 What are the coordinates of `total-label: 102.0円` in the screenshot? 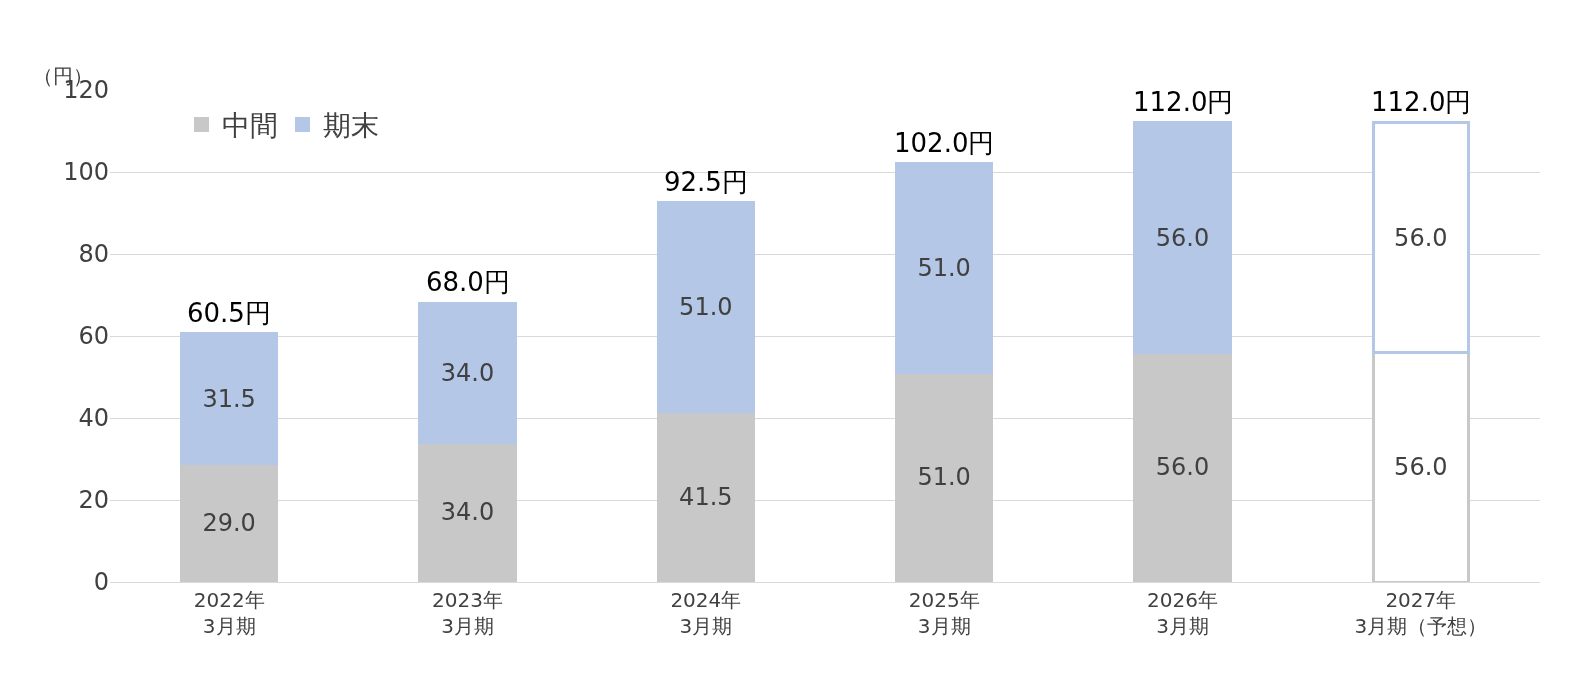 It's located at (944, 143).